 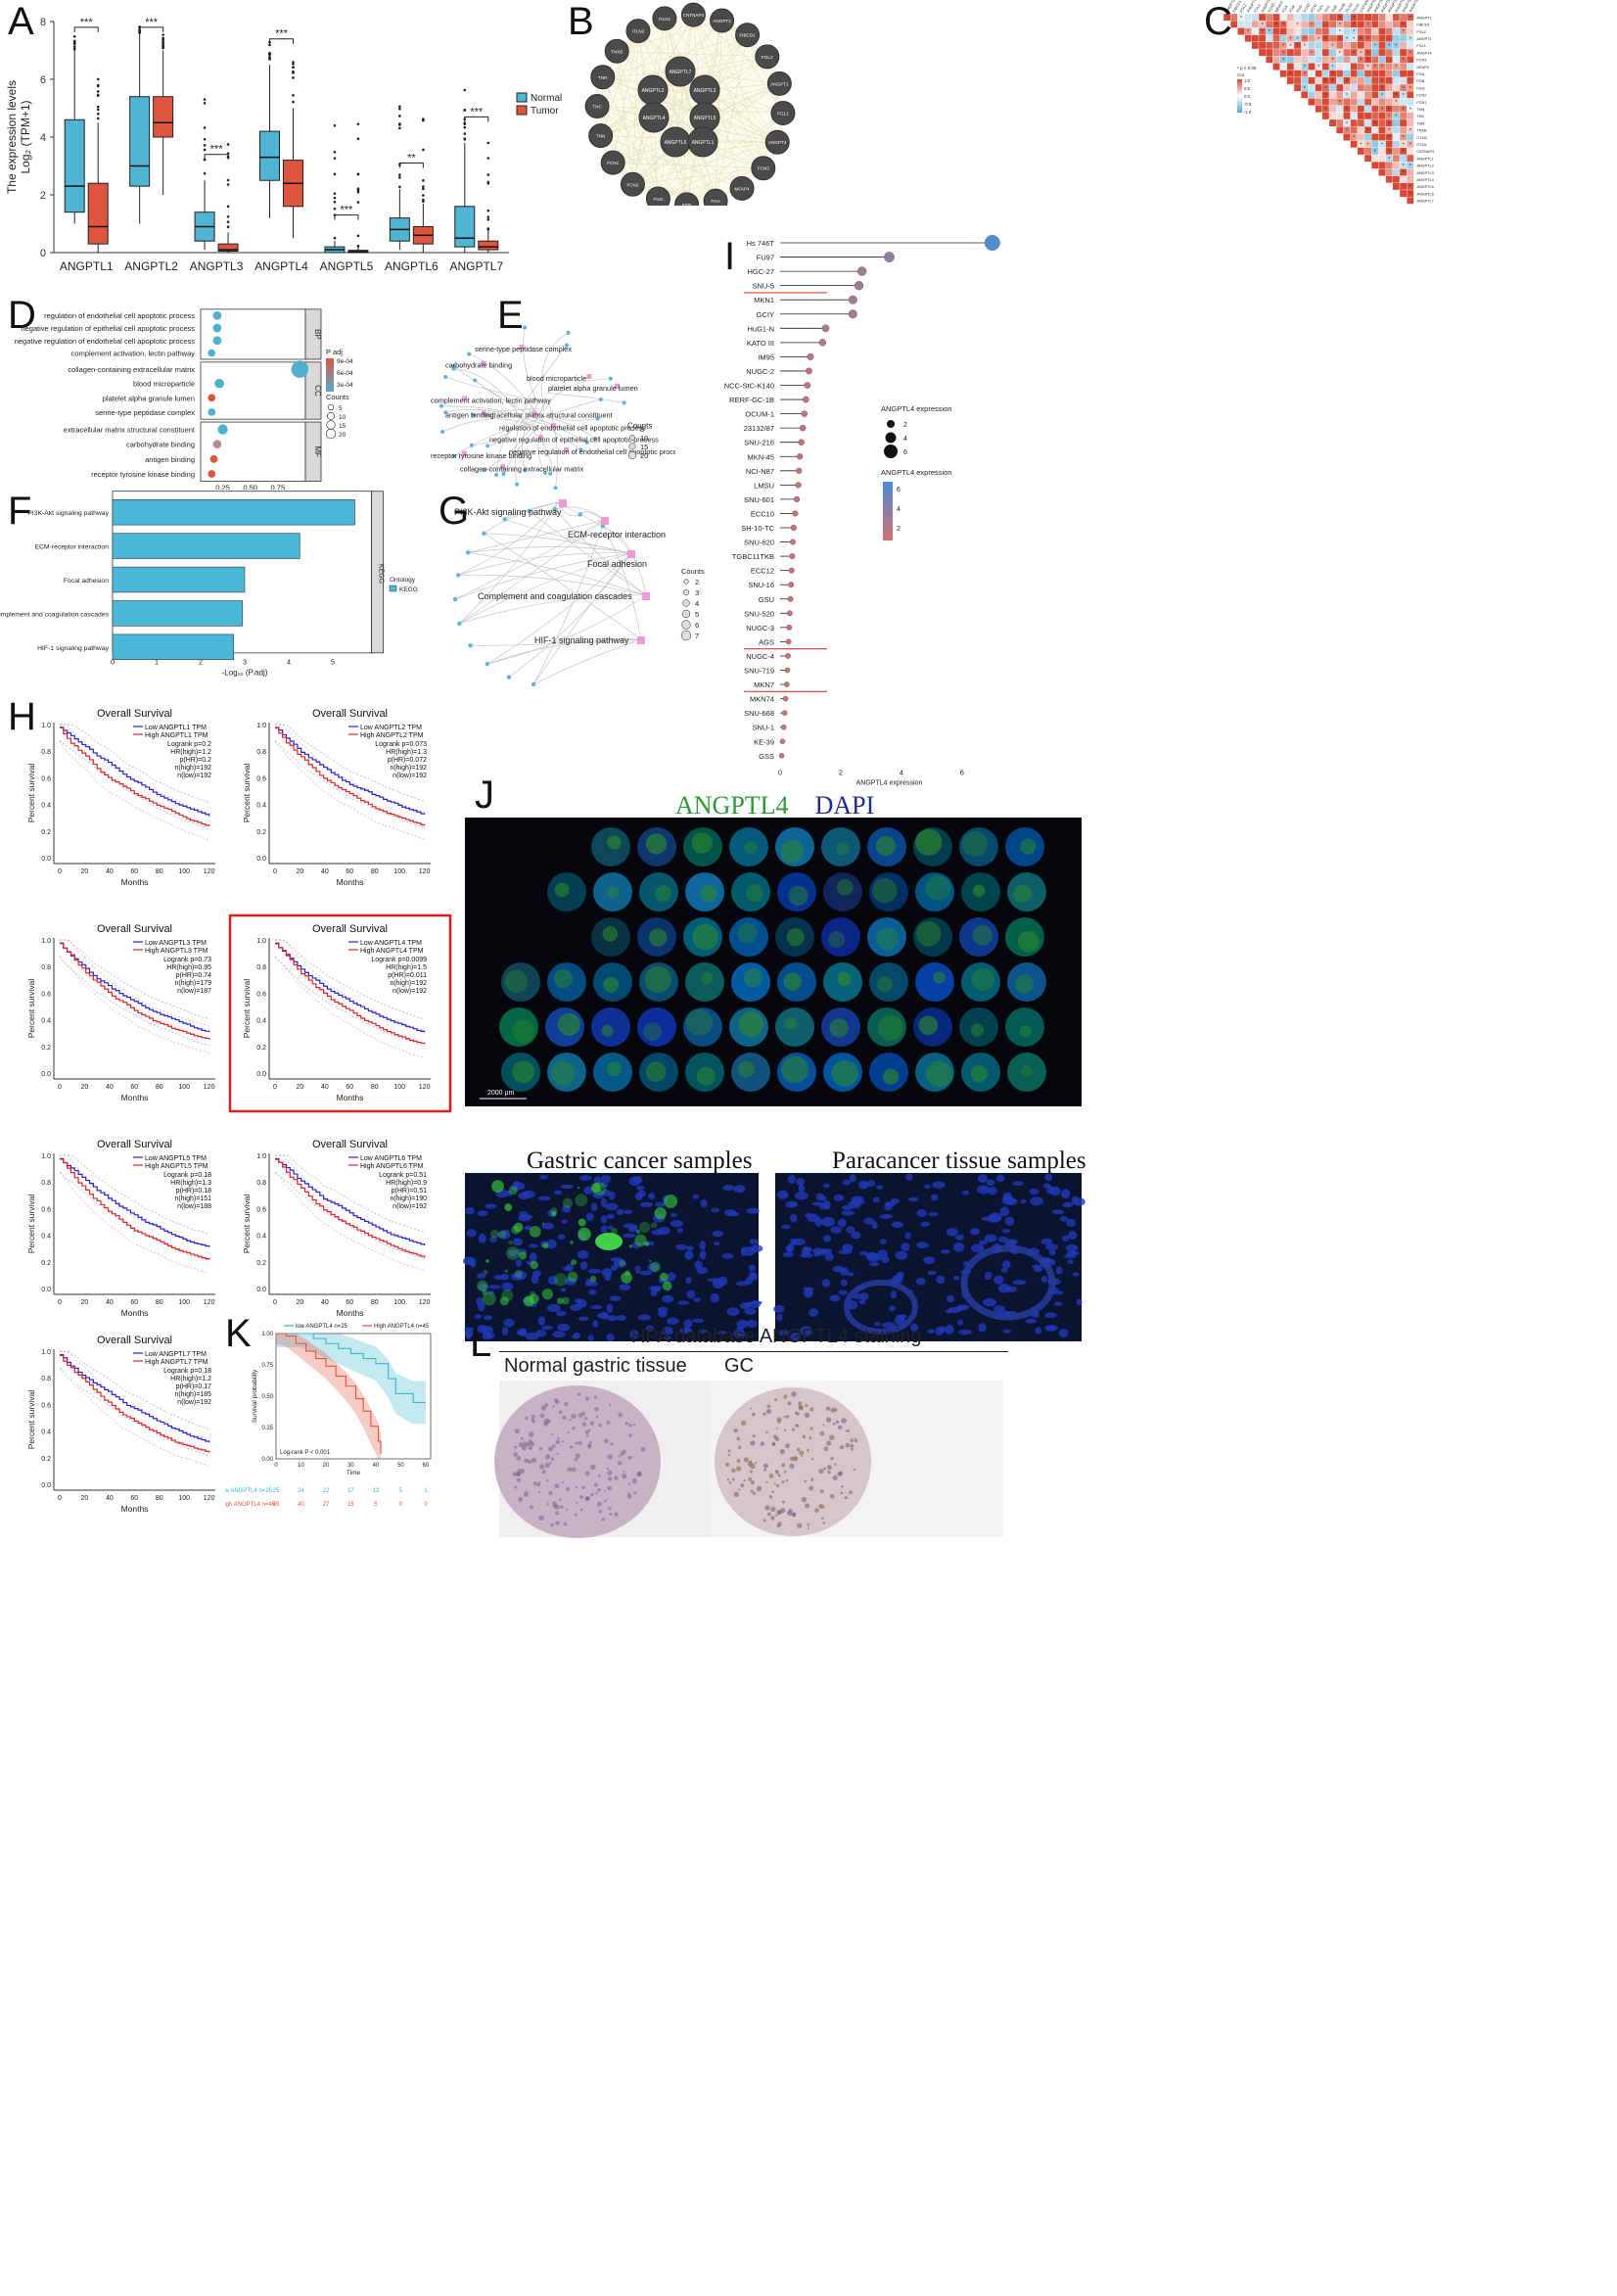 What do you see at coordinates (46, 1352) in the screenshot?
I see `y-tick-label: 1.0` at bounding box center [46, 1352].